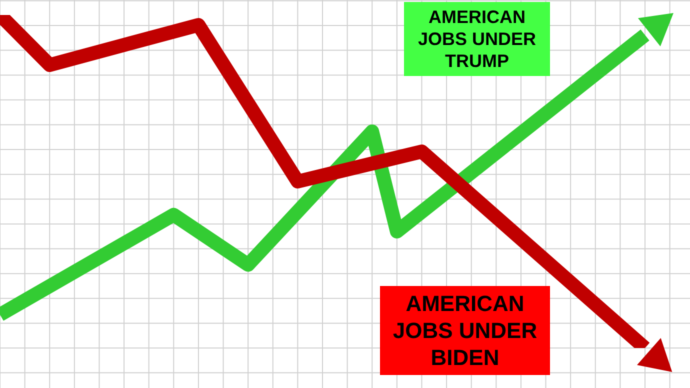 This screenshot has height=388, width=690. I want to click on text: AMERICAN JOBS UNDER TRUMP, so click(477, 39).